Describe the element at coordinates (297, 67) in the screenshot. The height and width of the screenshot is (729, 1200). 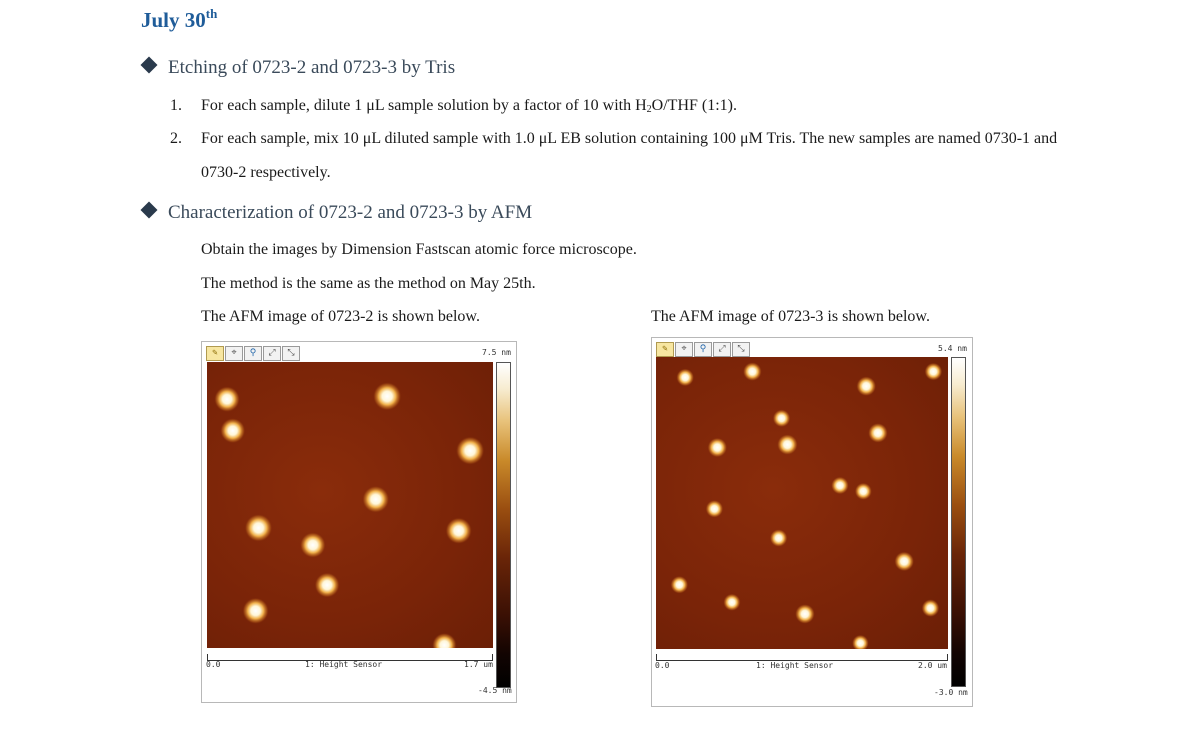
I see `section-heading-etching: Etching of 0723-2 and 0723-3 by Tris` at that location.